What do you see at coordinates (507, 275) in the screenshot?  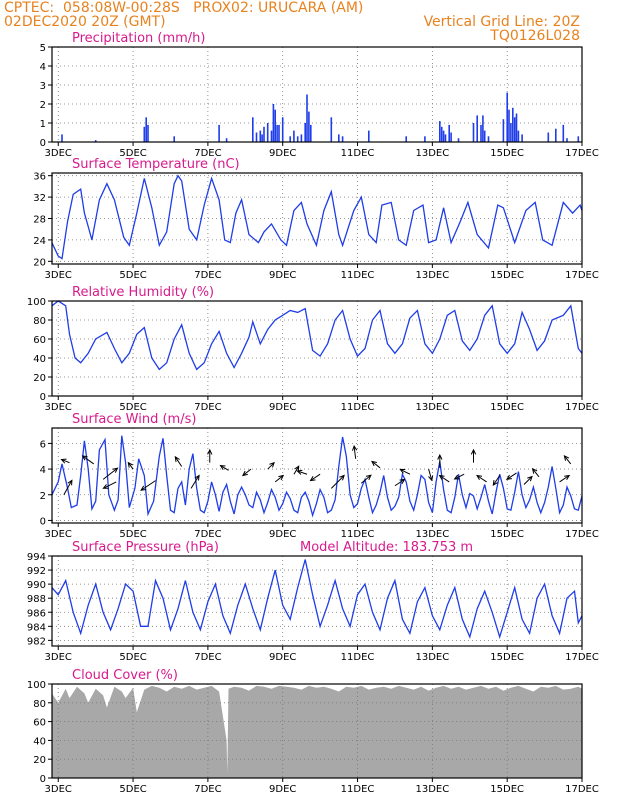 I see `temp-xtick-label: 15DEC` at bounding box center [507, 275].